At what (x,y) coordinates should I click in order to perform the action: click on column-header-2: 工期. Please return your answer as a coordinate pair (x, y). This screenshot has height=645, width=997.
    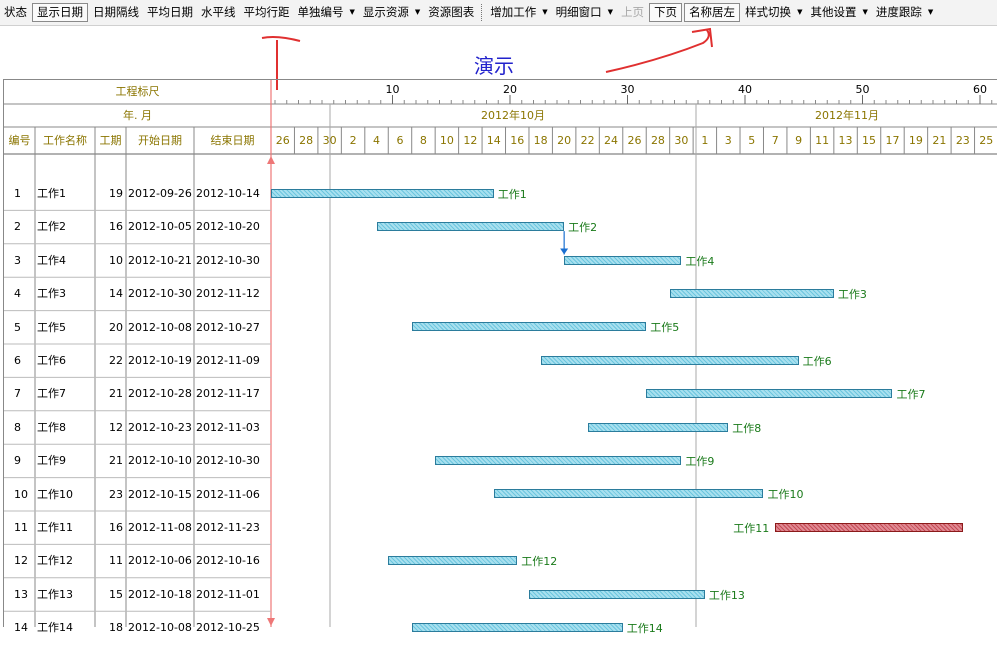
    Looking at the image, I should click on (110, 140).